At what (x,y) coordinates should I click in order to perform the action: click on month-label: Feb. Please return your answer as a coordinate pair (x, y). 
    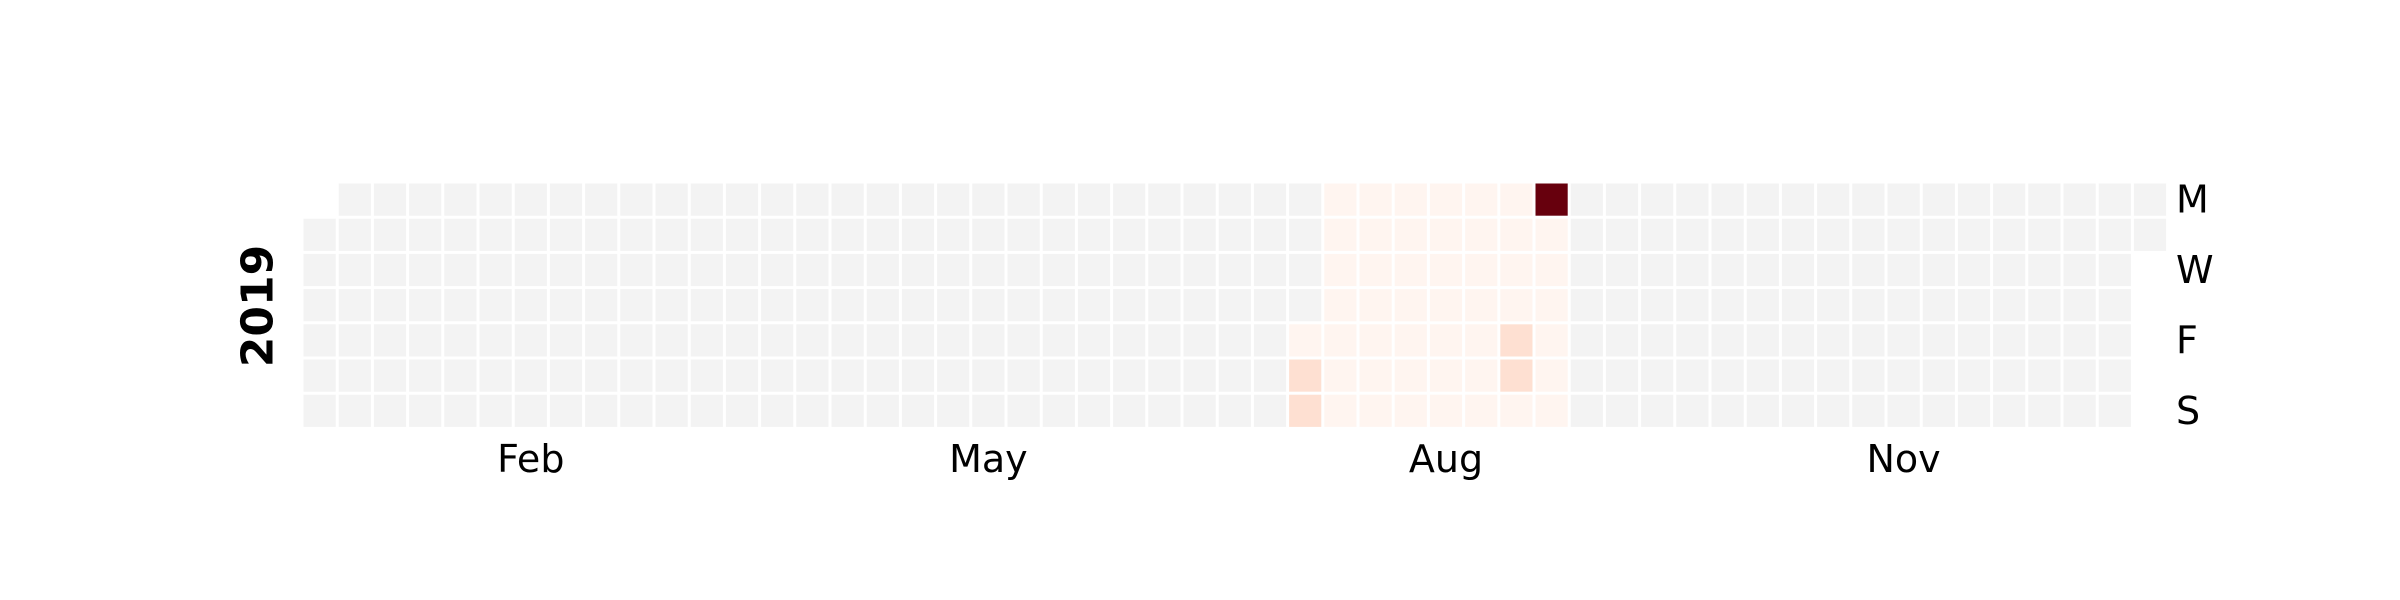
    Looking at the image, I should click on (530, 459).